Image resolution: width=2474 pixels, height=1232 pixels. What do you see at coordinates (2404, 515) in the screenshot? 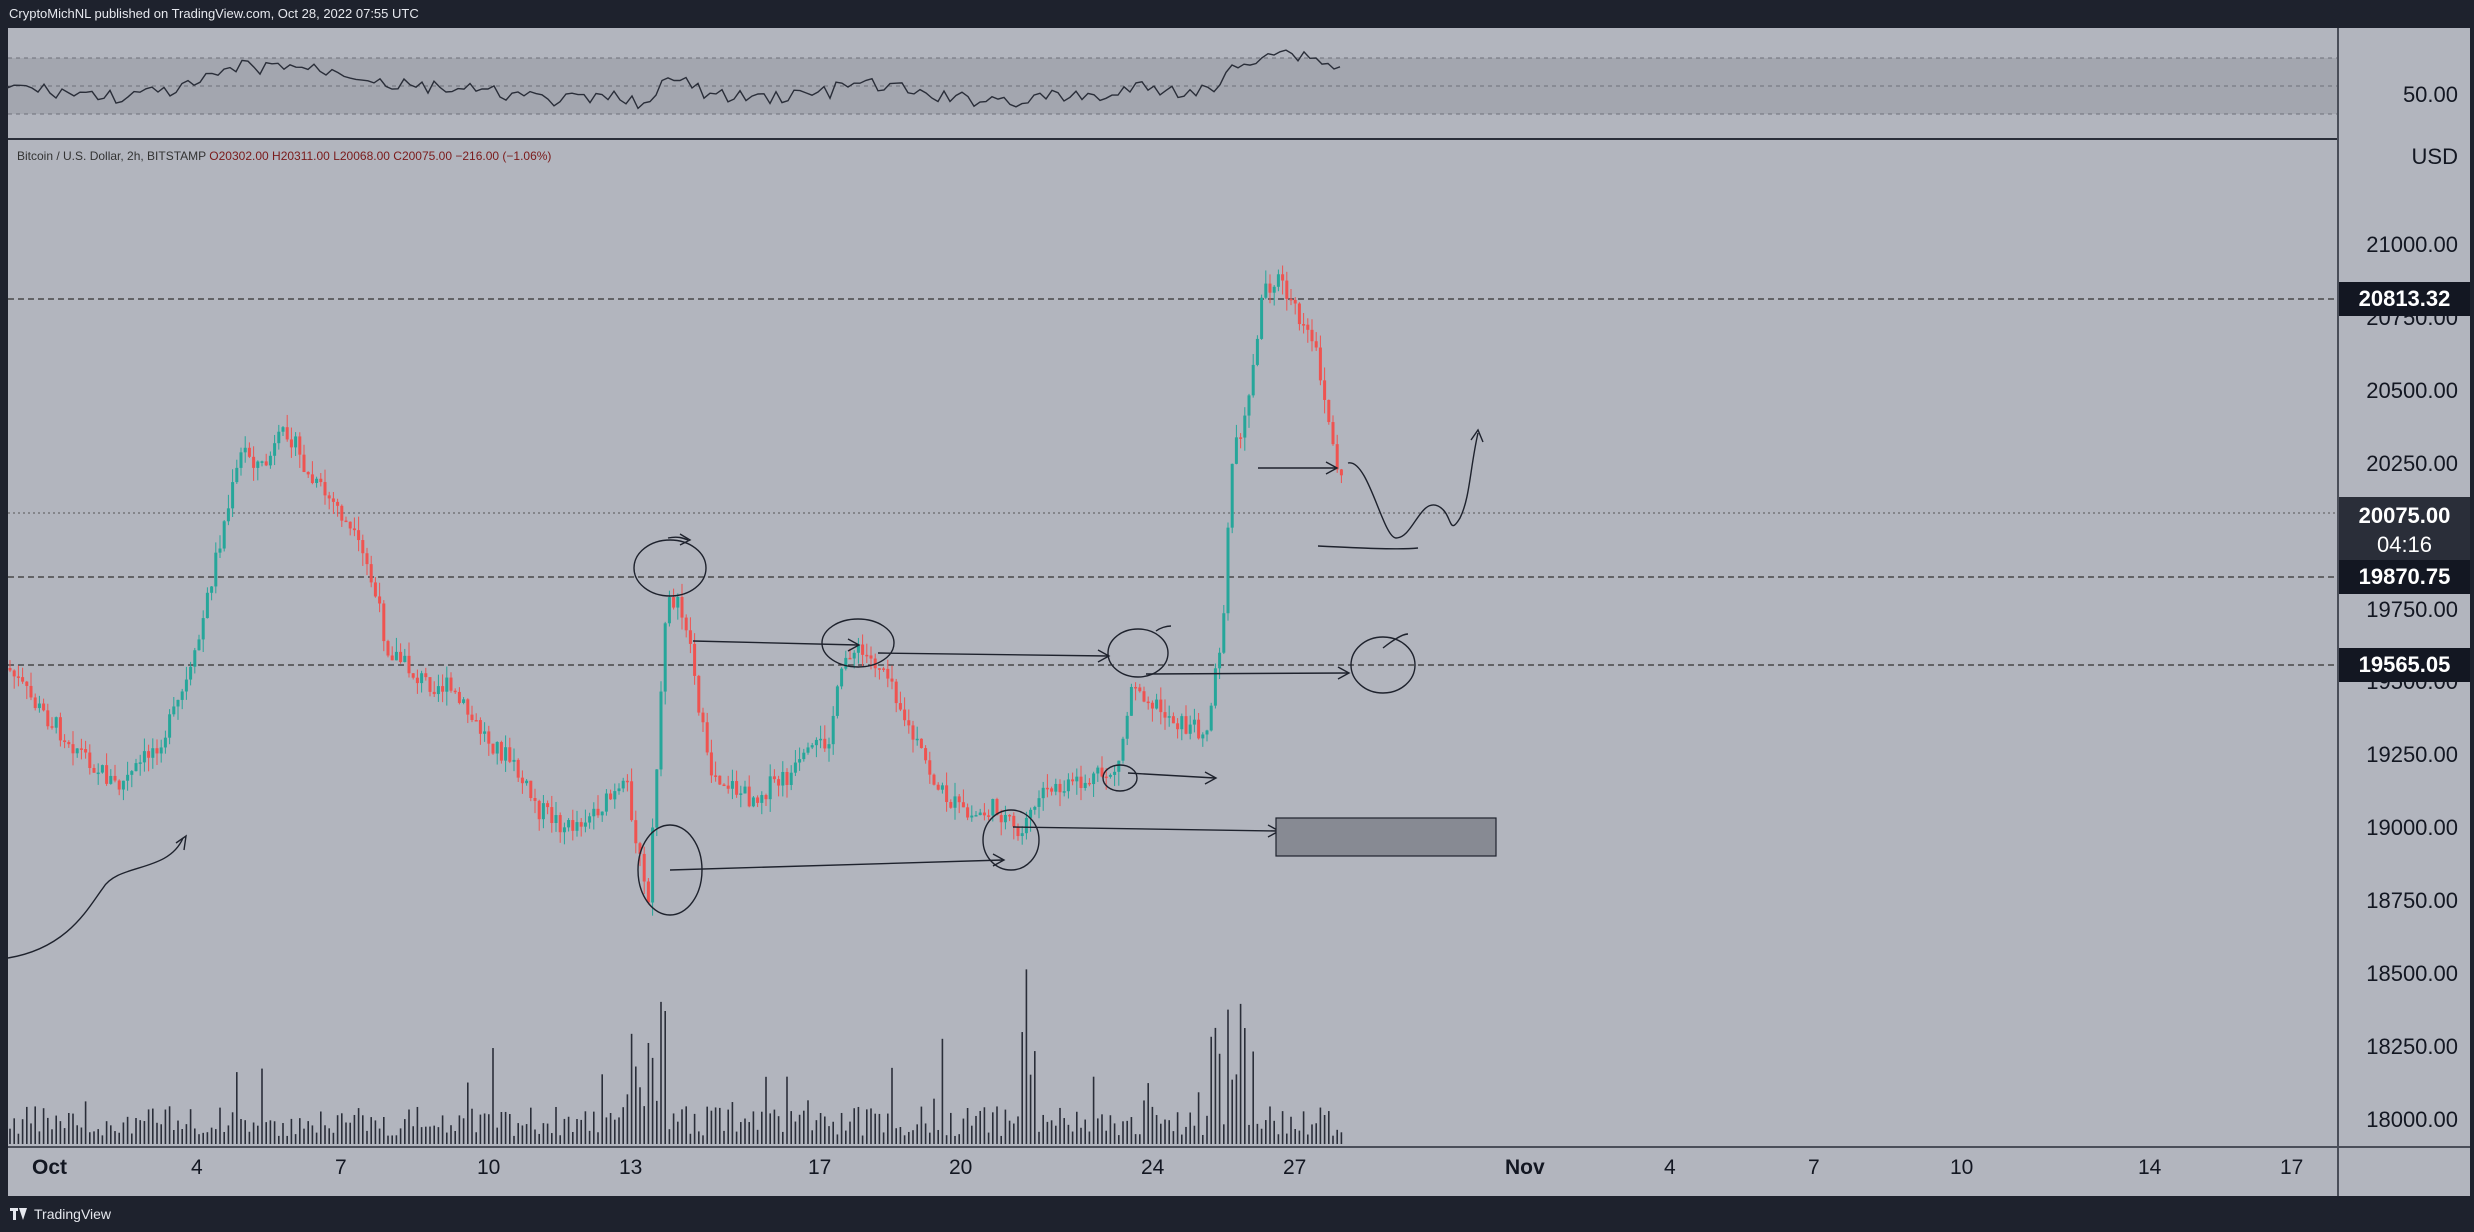
I see `last-price-value: 20075.00` at bounding box center [2404, 515].